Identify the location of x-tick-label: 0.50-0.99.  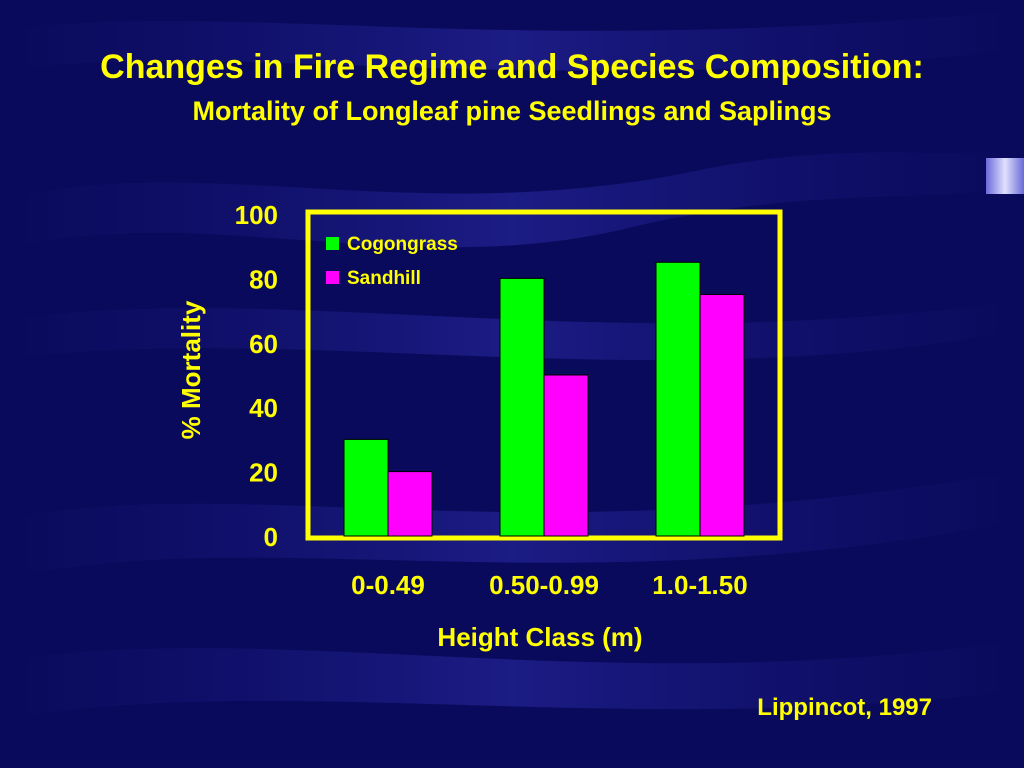
(544, 585).